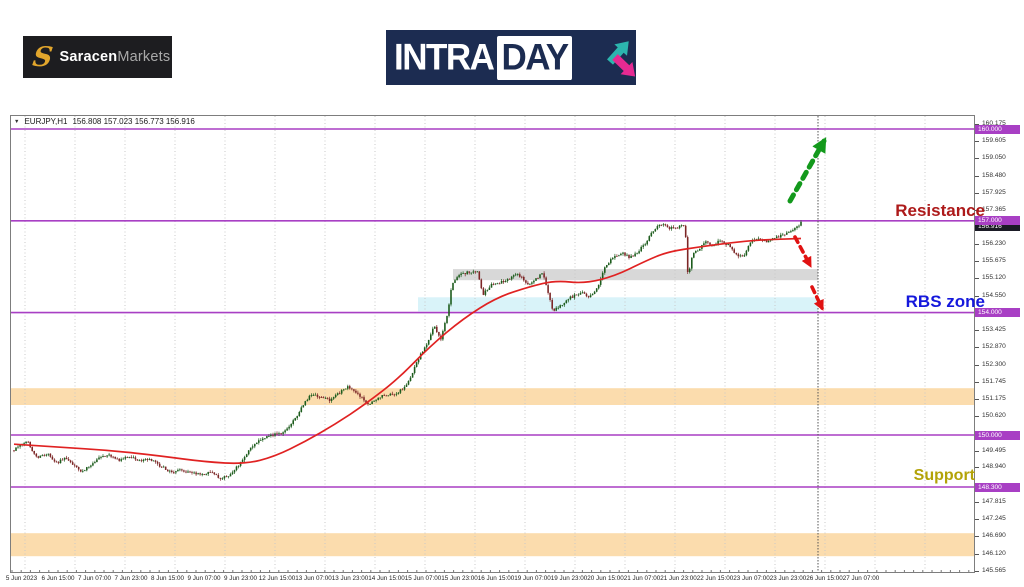  I want to click on intraday-arrows-icon, so click(621, 59).